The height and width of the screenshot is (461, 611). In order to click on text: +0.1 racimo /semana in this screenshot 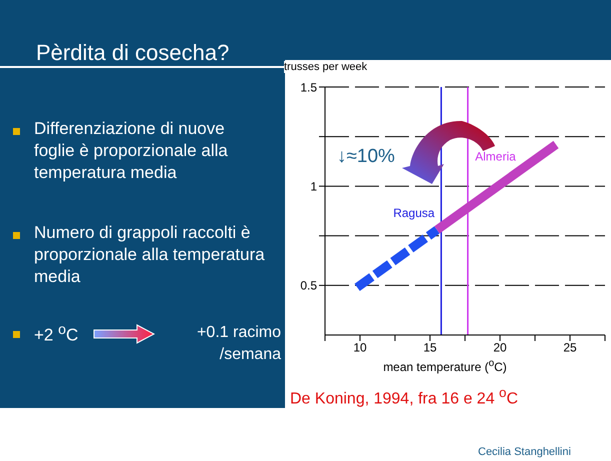, I will do `click(238, 344)`.